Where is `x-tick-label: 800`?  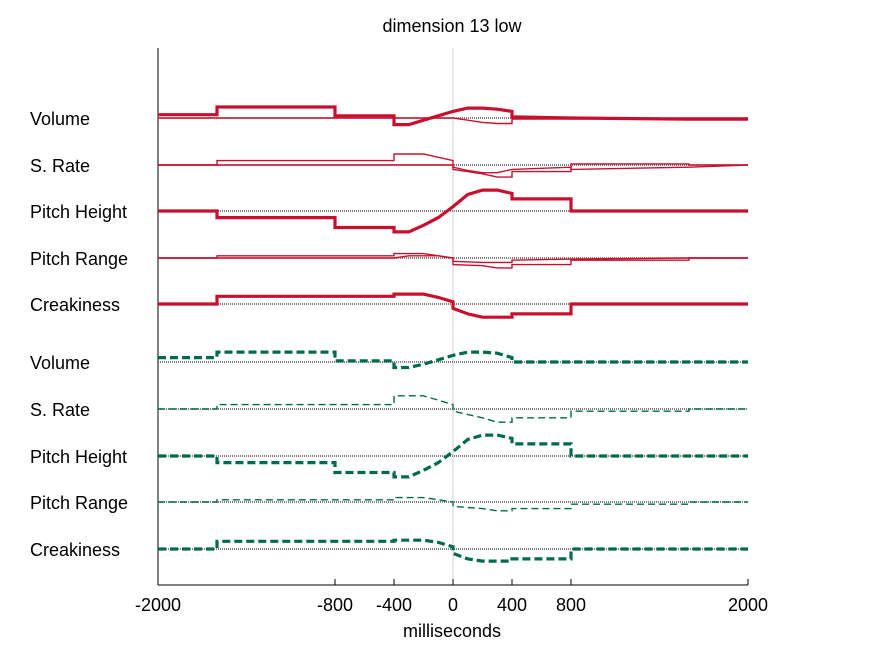
x-tick-label: 800 is located at coordinates (571, 605).